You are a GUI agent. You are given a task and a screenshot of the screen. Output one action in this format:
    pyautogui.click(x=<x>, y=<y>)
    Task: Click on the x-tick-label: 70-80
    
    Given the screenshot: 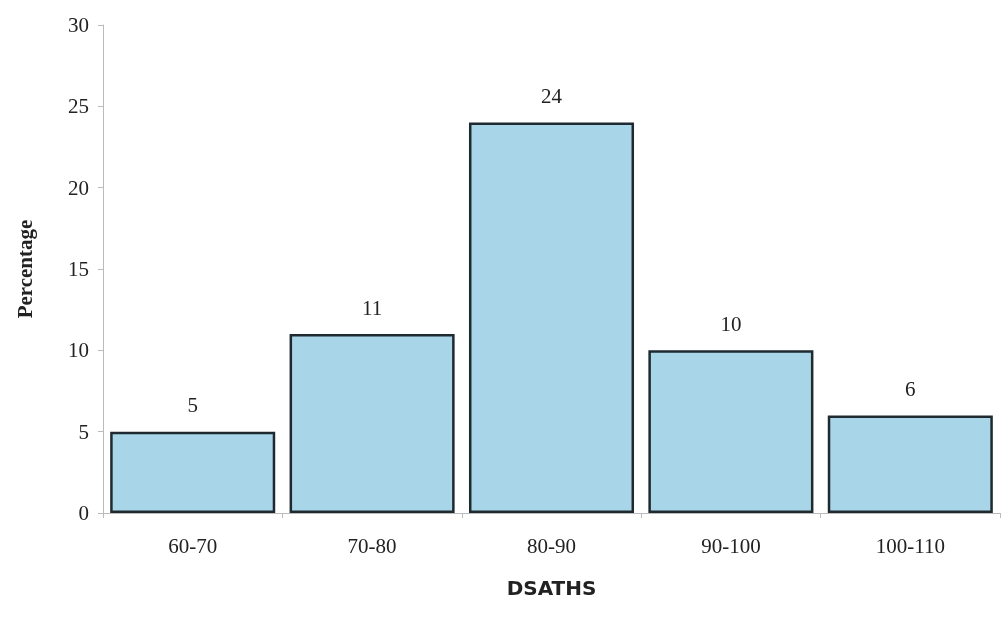 What is the action you would take?
    pyautogui.click(x=372, y=545)
    